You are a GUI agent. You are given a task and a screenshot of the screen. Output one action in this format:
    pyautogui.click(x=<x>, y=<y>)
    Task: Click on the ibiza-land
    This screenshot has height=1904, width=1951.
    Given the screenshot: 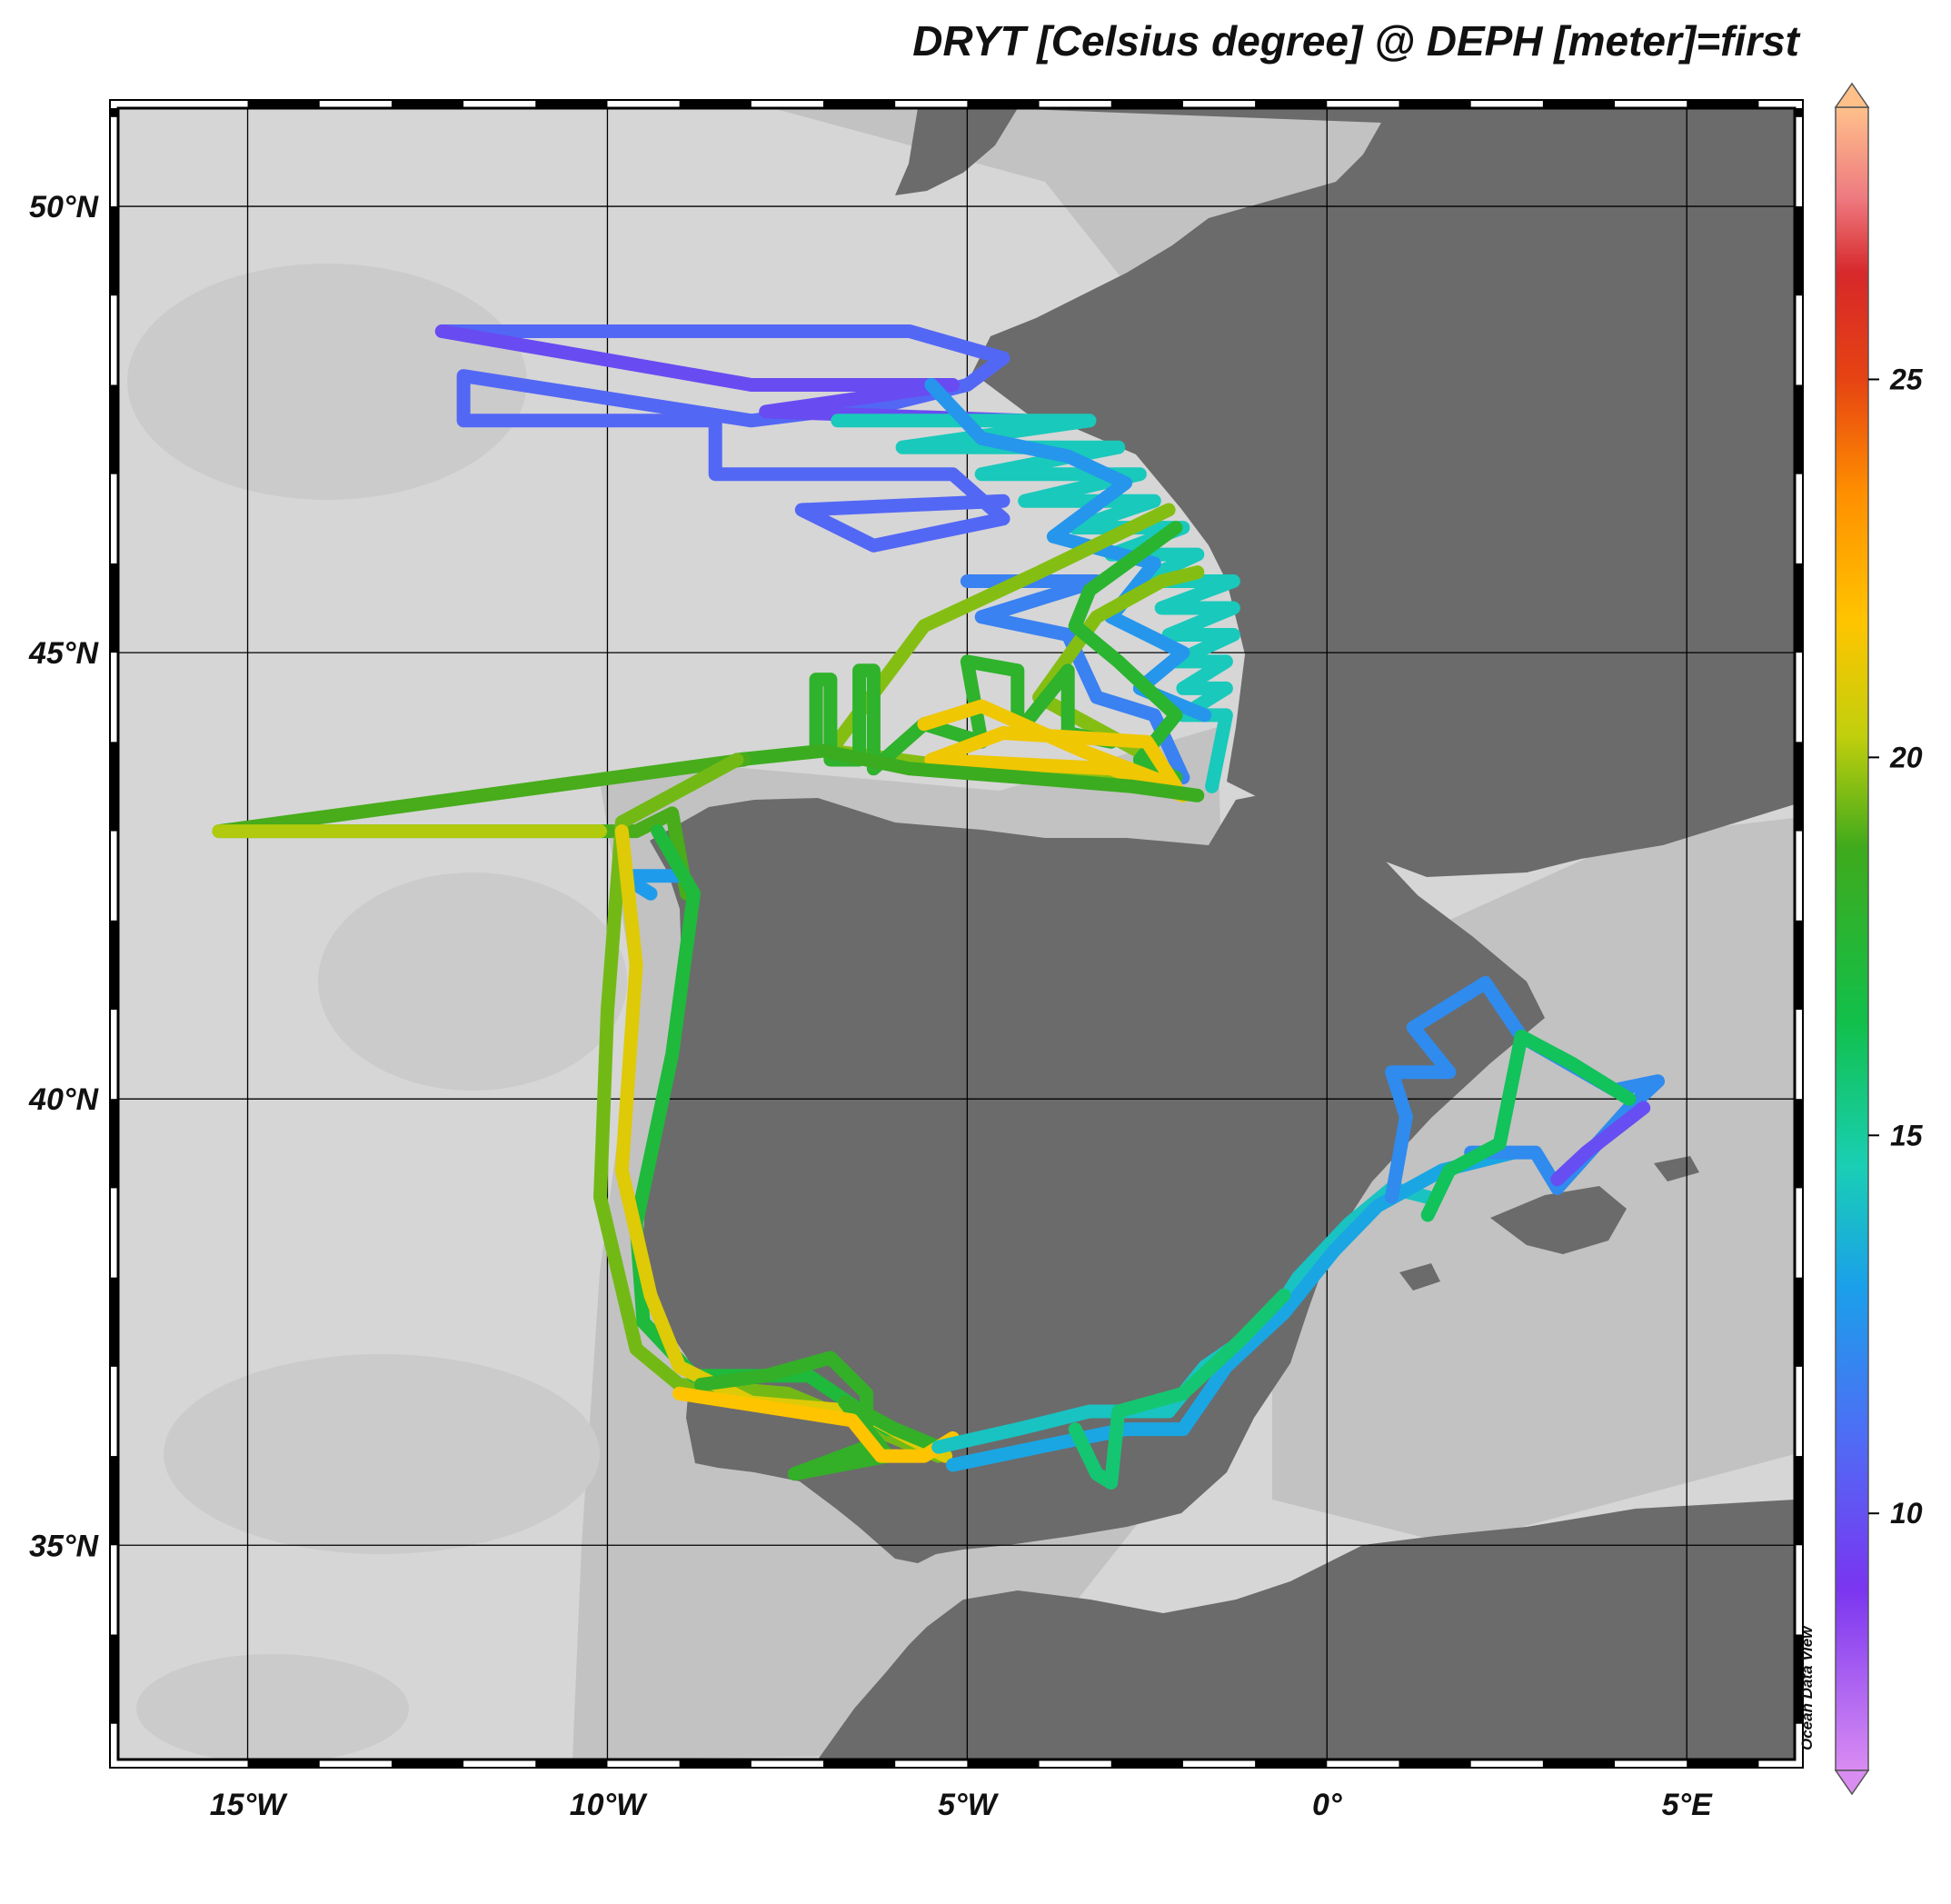 What is the action you would take?
    pyautogui.click(x=1419, y=1277)
    